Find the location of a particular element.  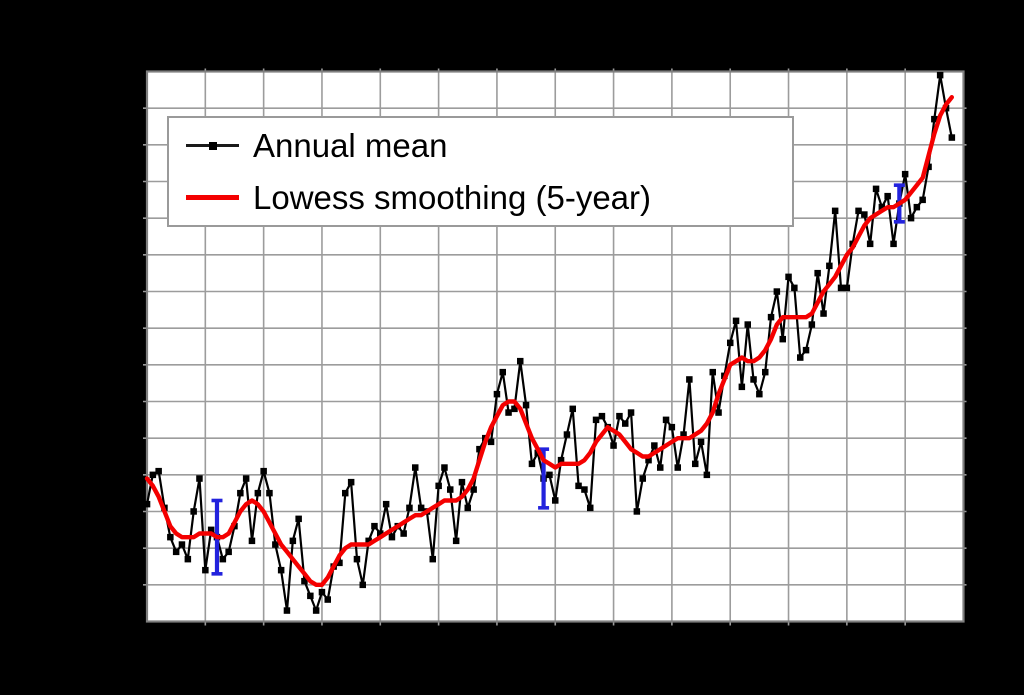

legend-item-lowess: Lowess smoothing (5-year) is located at coordinates (489, 198).